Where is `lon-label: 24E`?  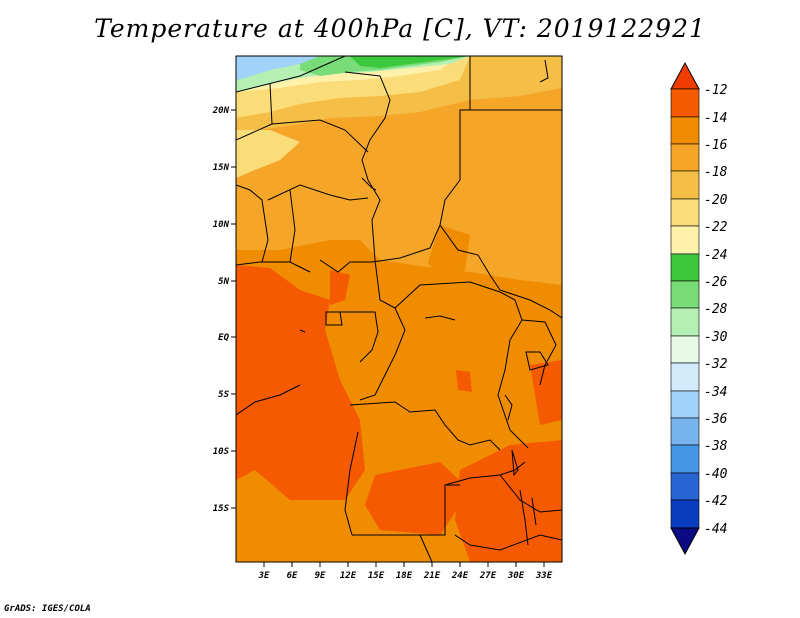 lon-label: 24E is located at coordinates (460, 576).